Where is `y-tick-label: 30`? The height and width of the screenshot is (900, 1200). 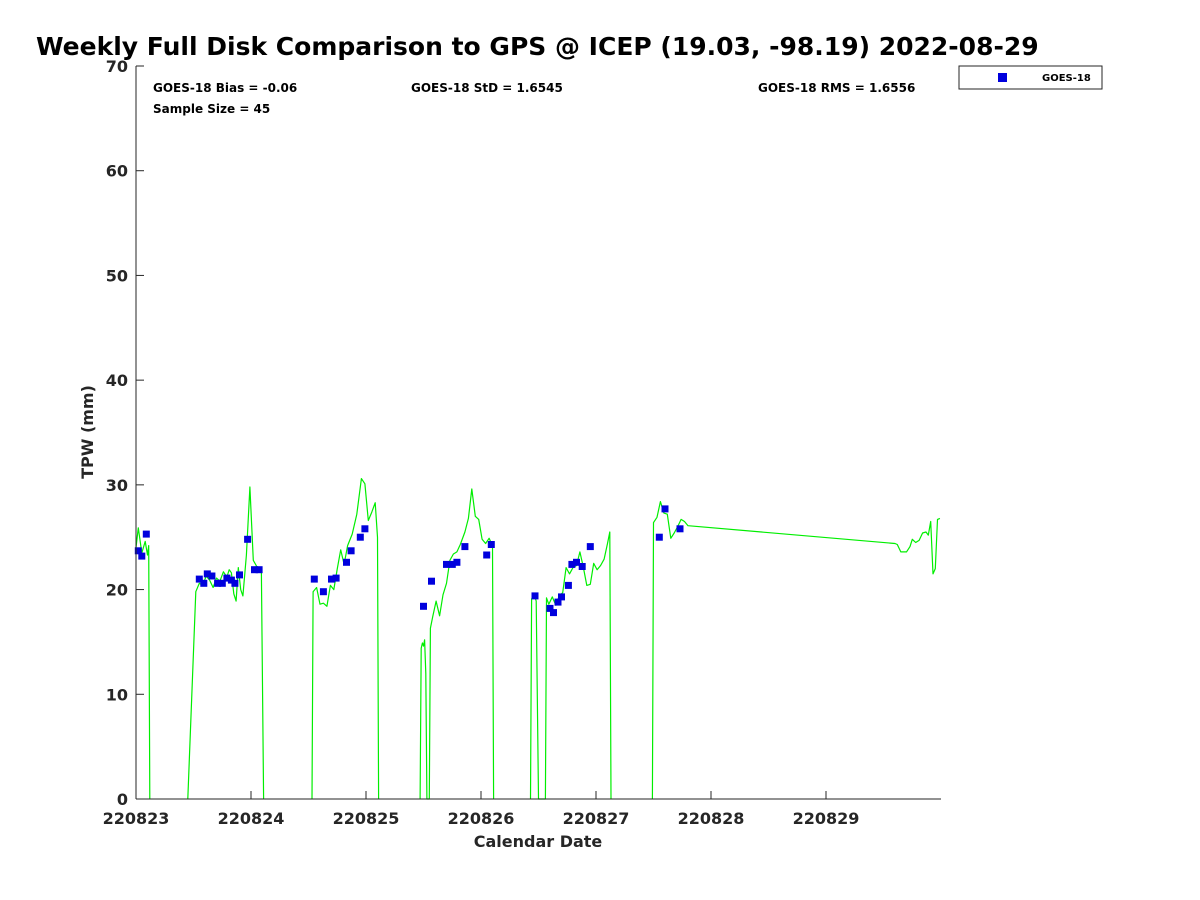
y-tick-label: 30 is located at coordinates (117, 485).